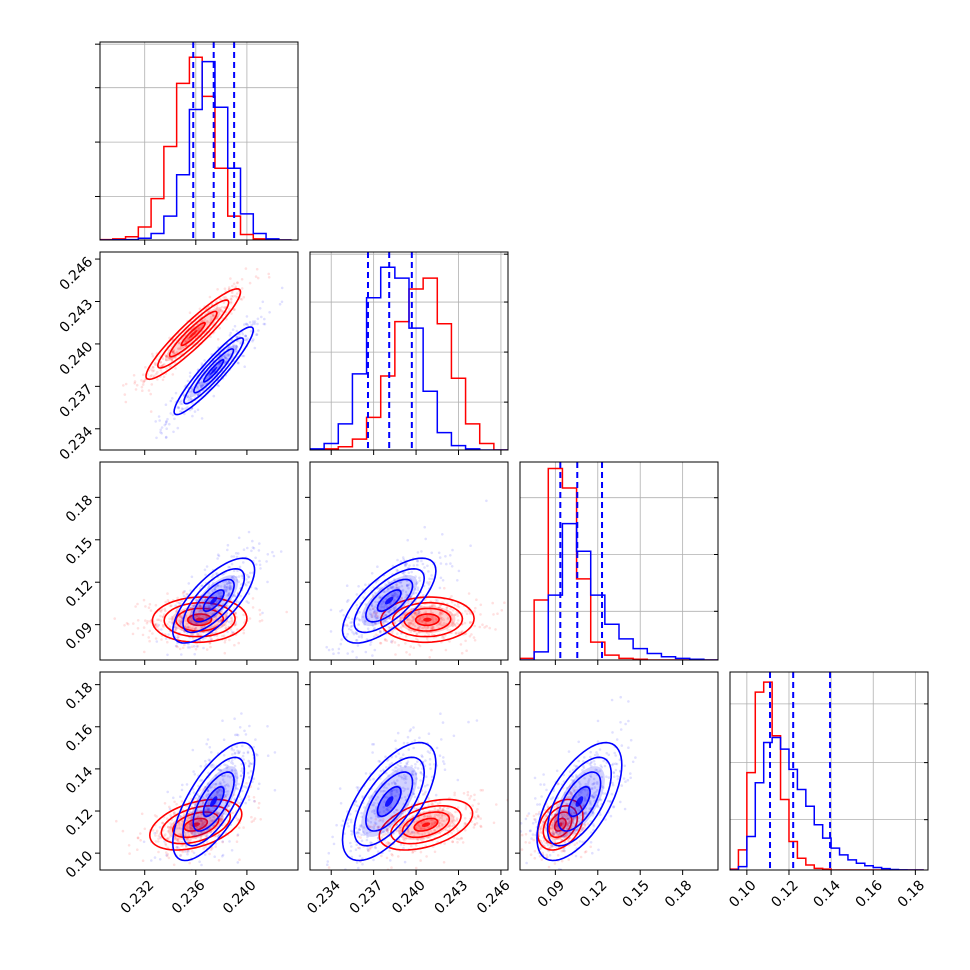 Image resolution: width=970 pixels, height=970 pixels. What do you see at coordinates (389, 801) in the screenshot?
I see `contour-blue` at bounding box center [389, 801].